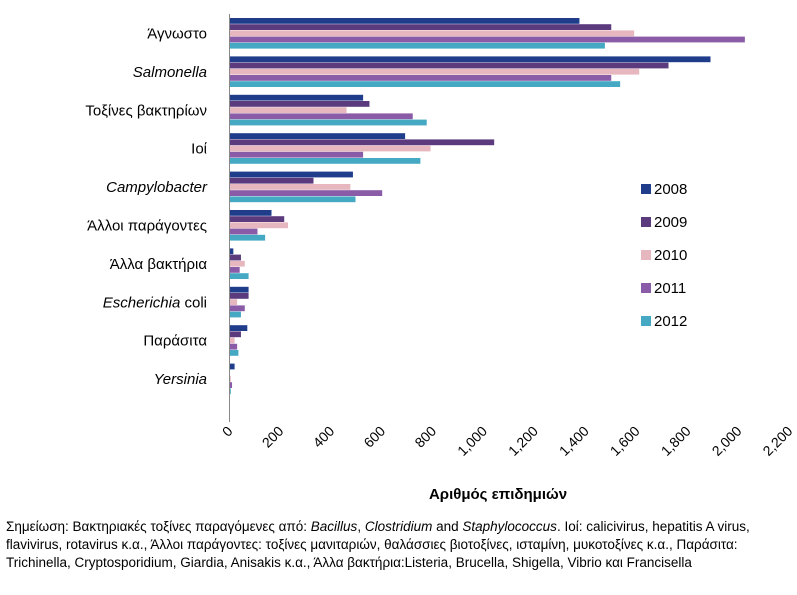 The image size is (797, 595). I want to click on footnote-segment: ,, so click(361, 526).